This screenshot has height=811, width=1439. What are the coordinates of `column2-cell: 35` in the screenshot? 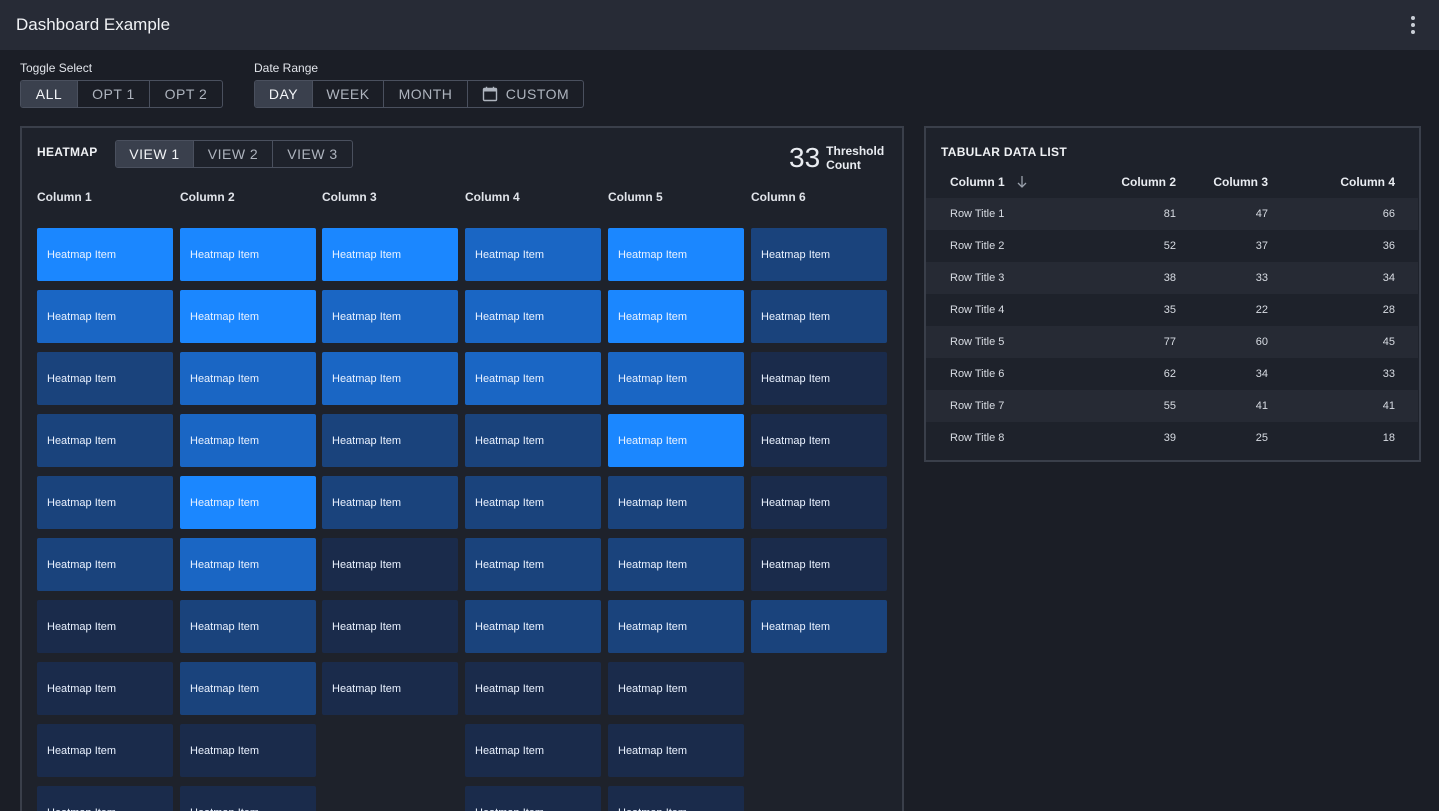 It's located at (1169, 310).